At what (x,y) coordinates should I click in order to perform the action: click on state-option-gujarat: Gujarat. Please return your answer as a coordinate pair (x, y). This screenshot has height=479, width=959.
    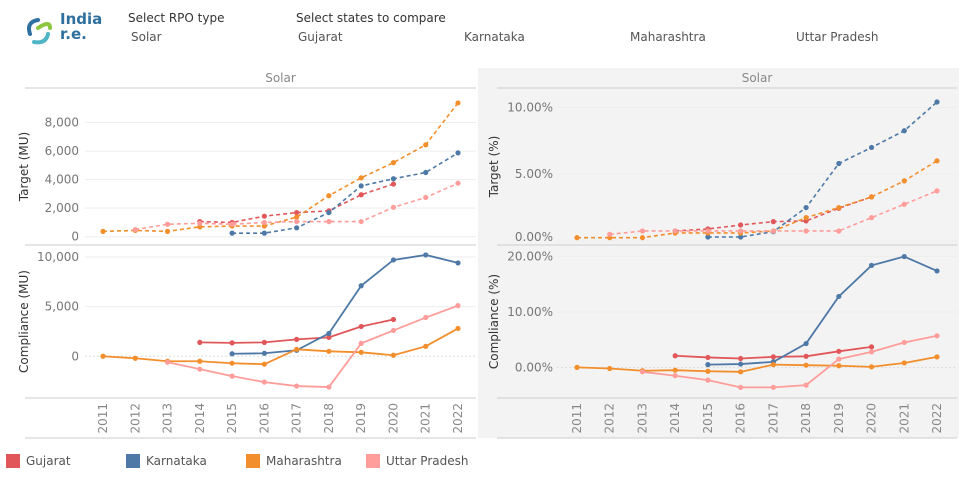
    Looking at the image, I should click on (320, 37).